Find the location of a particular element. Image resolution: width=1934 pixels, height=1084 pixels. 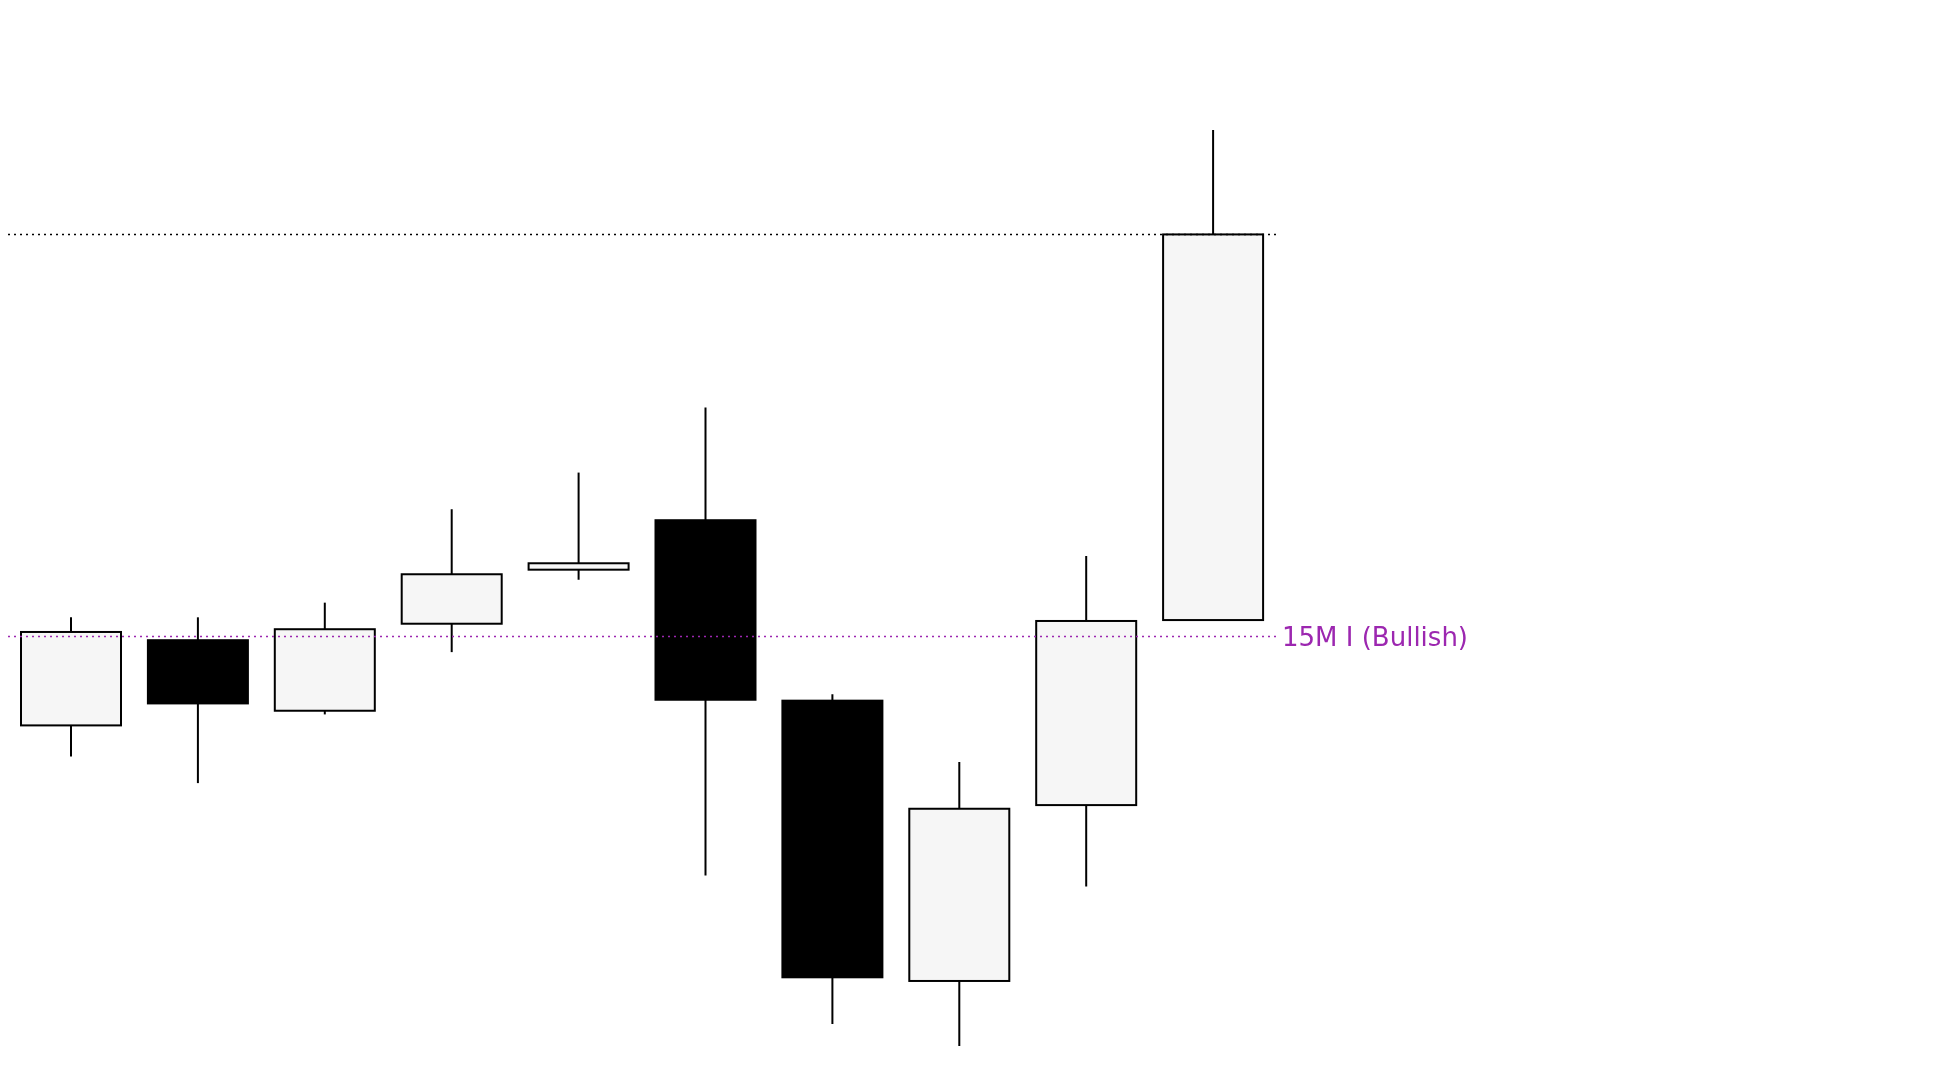

ref-line-label: 15M I (Bullish) is located at coordinates (1375, 636).